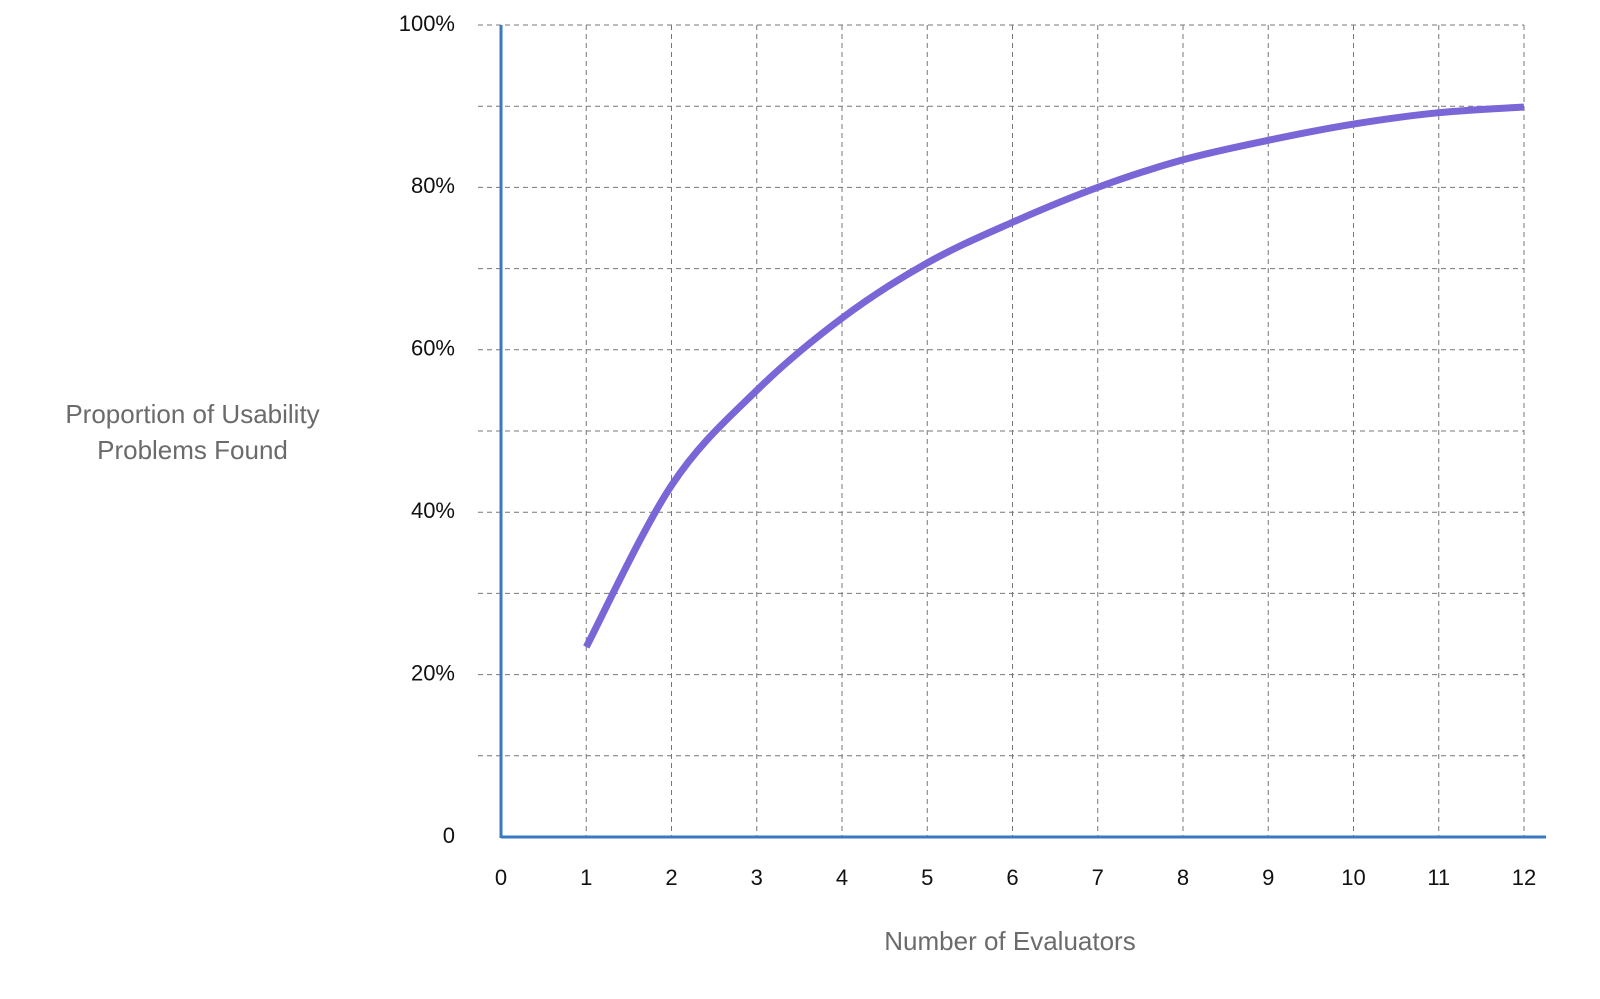 The width and height of the screenshot is (1600, 999). Describe the element at coordinates (757, 877) in the screenshot. I see `x-tick-label: 3` at that location.